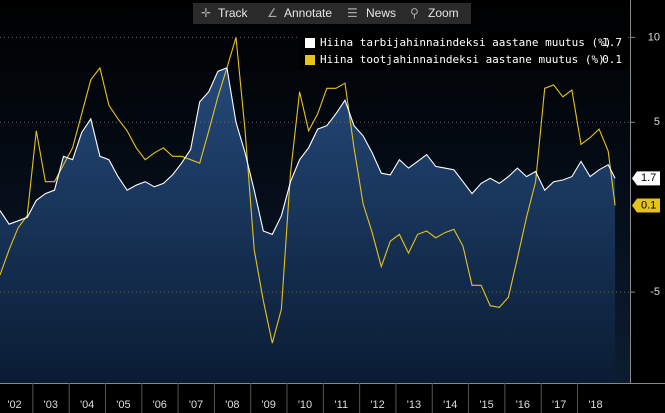  What do you see at coordinates (272, 13) in the screenshot?
I see `annotate-icon: ∠` at bounding box center [272, 13].